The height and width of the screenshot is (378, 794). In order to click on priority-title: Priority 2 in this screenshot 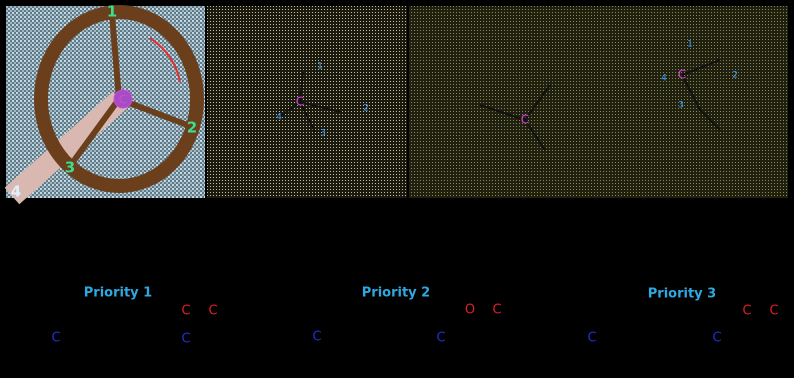, I will do `click(396, 293)`.